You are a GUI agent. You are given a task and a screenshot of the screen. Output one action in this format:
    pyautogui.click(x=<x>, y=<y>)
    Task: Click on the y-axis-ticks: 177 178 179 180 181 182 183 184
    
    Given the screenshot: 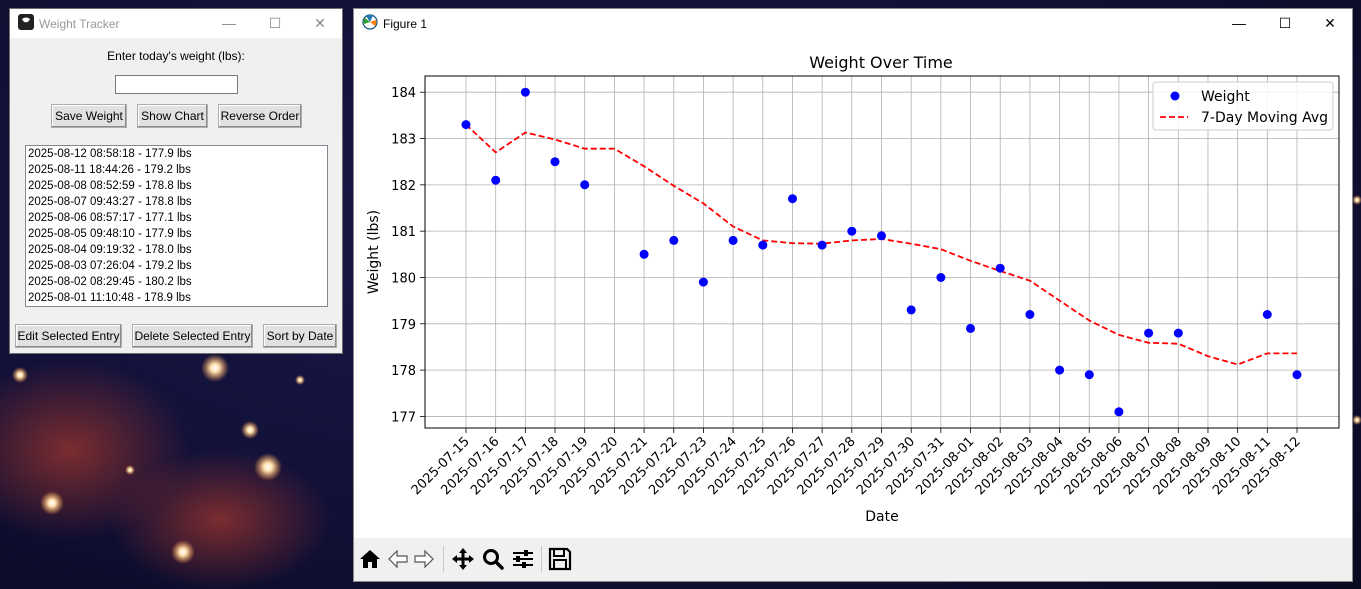 What is the action you would take?
    pyautogui.click(x=408, y=255)
    